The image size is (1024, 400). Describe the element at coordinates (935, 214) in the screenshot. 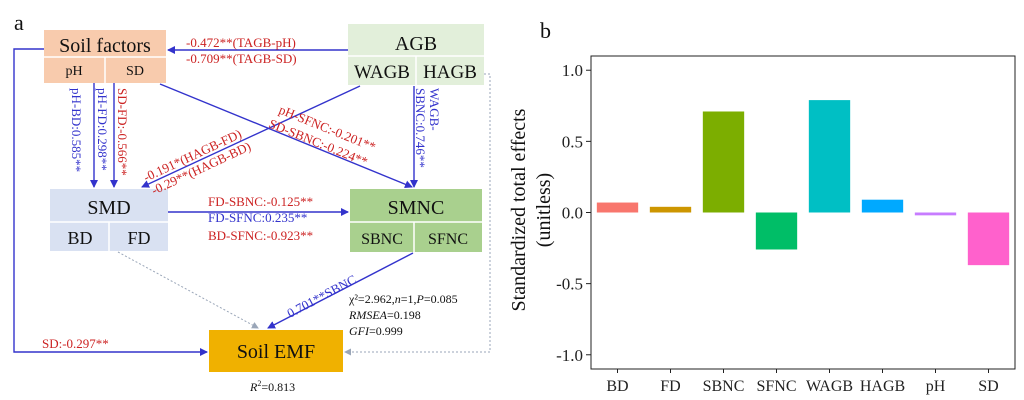

I see `bar-ph` at that location.